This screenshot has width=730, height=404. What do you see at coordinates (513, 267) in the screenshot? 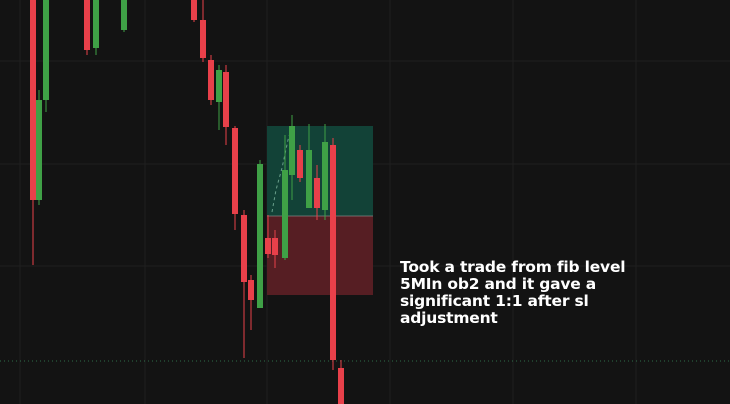
I see `trade-note-line: Took a trade from fib level` at bounding box center [513, 267].